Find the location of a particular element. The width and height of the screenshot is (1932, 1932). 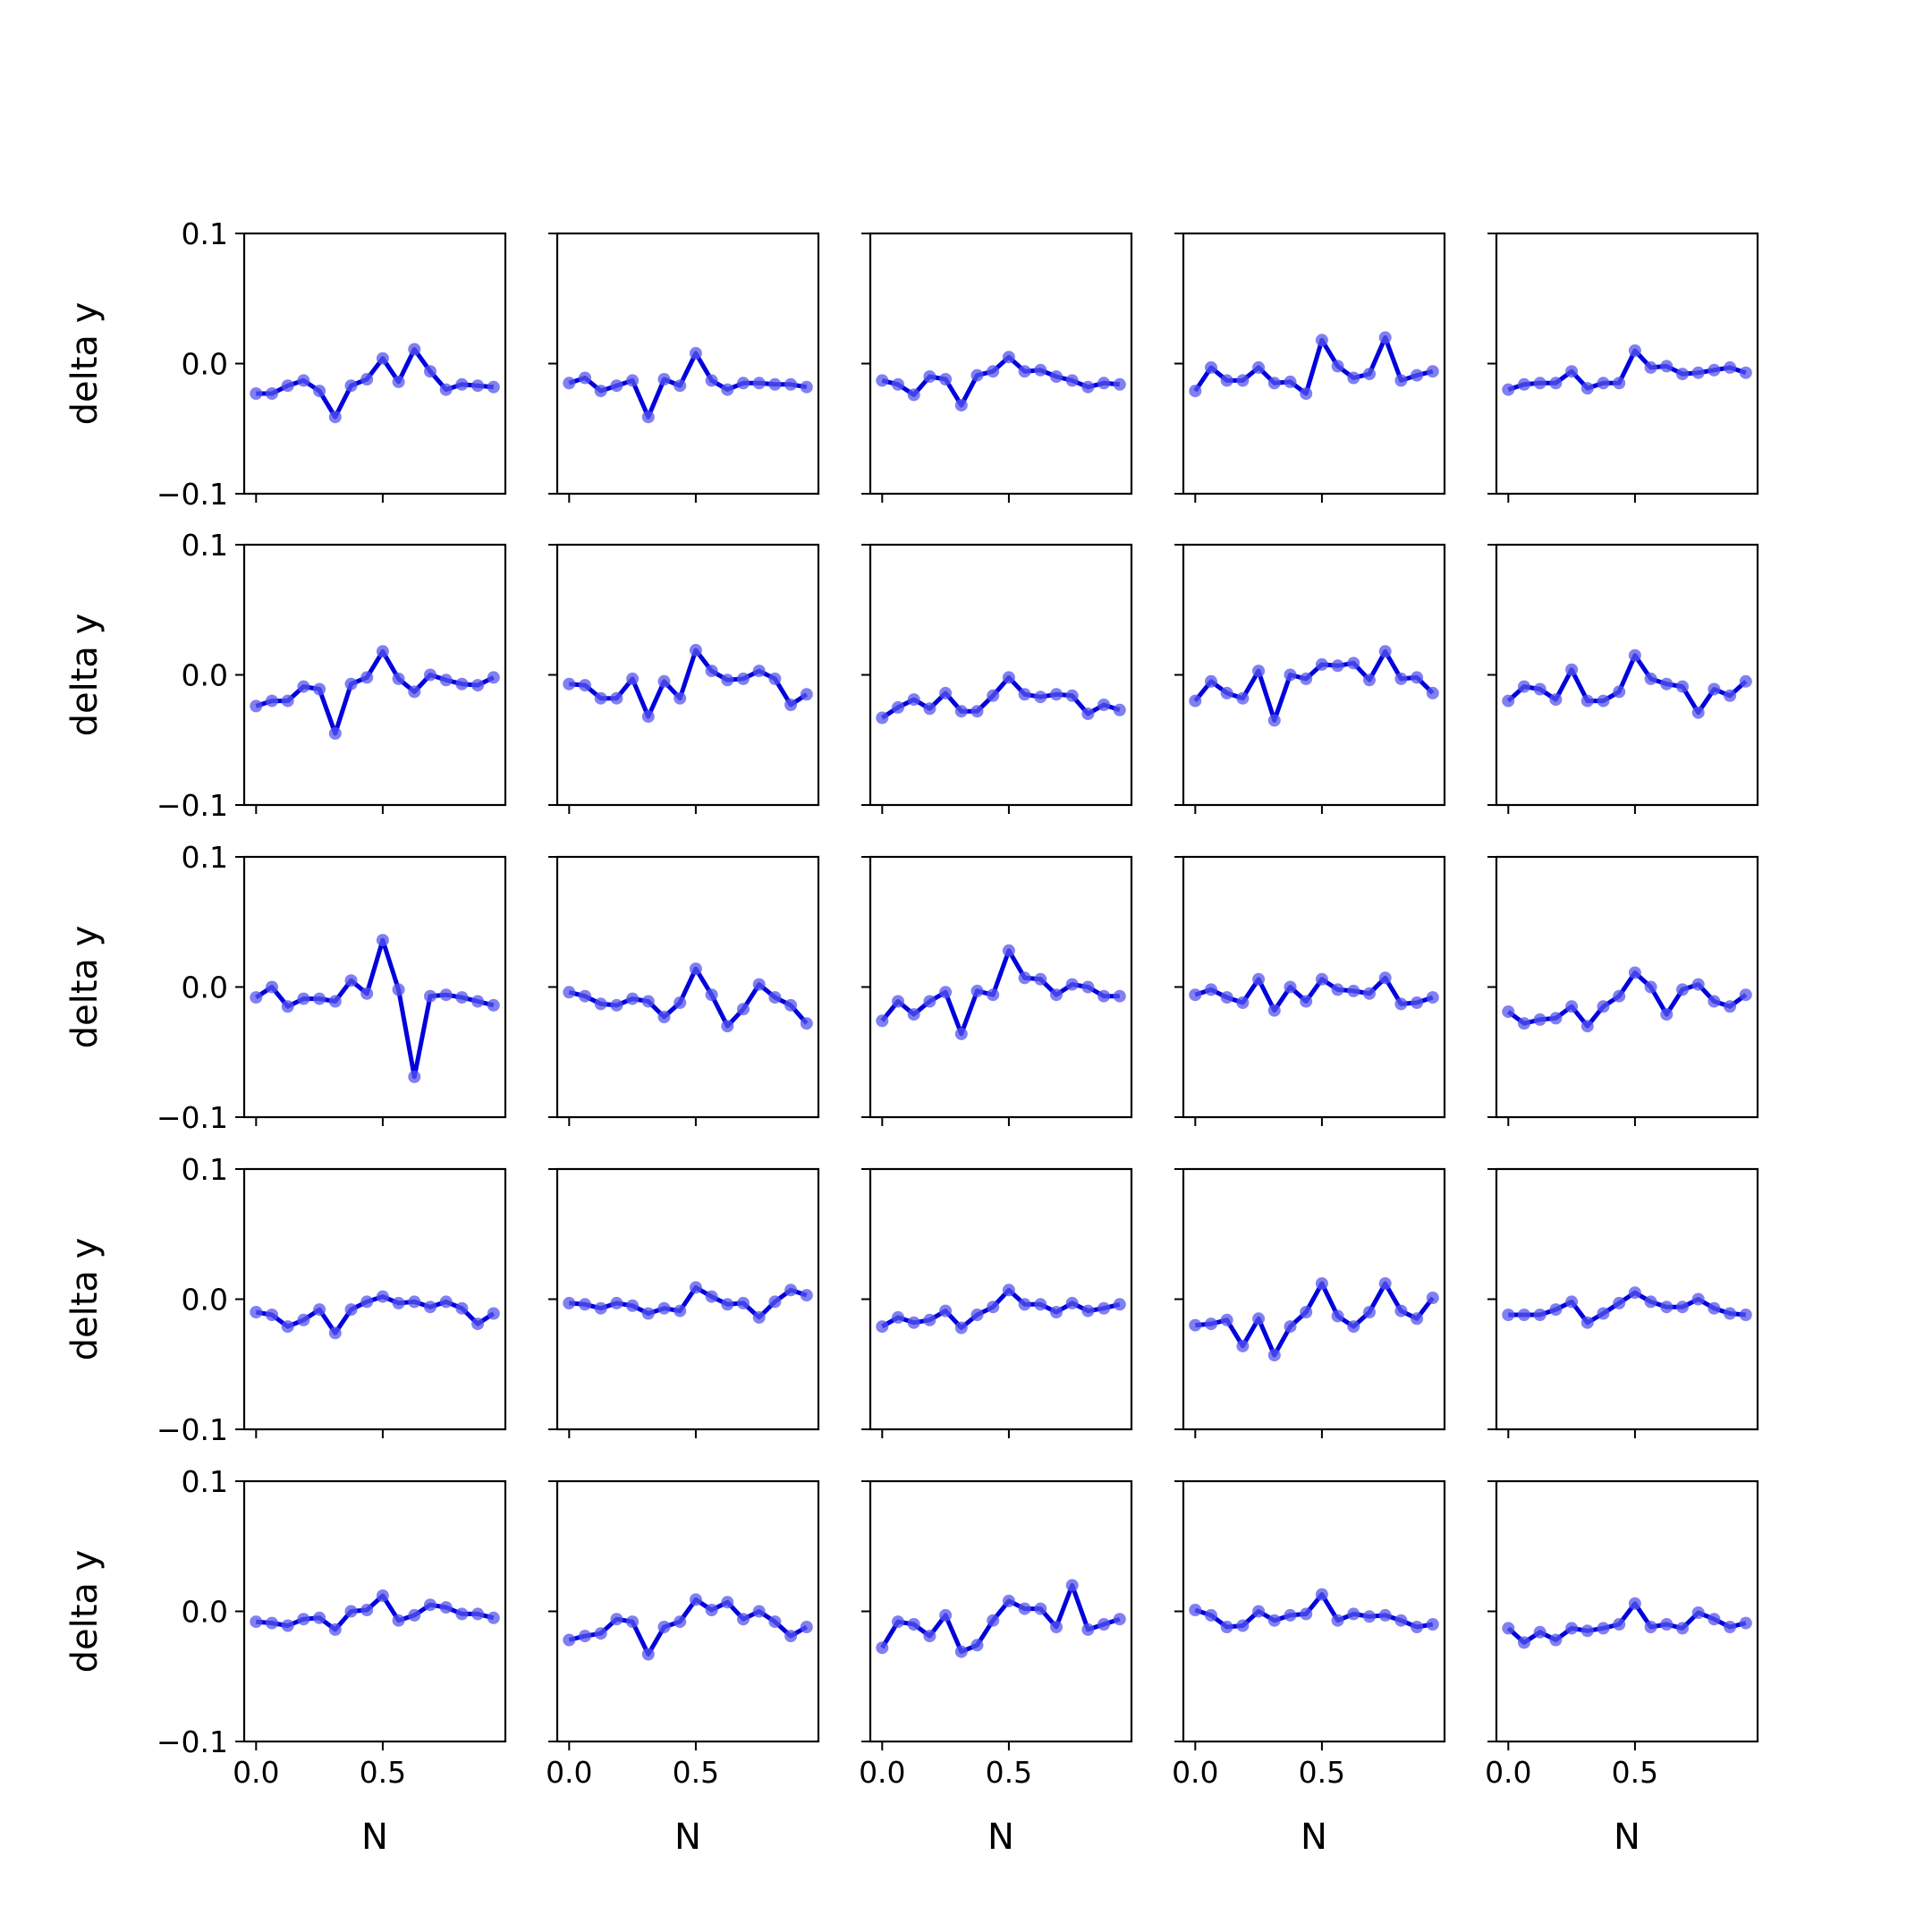

subplot-r5-c5: 0.0 0.5 N is located at coordinates (1622, 1668).